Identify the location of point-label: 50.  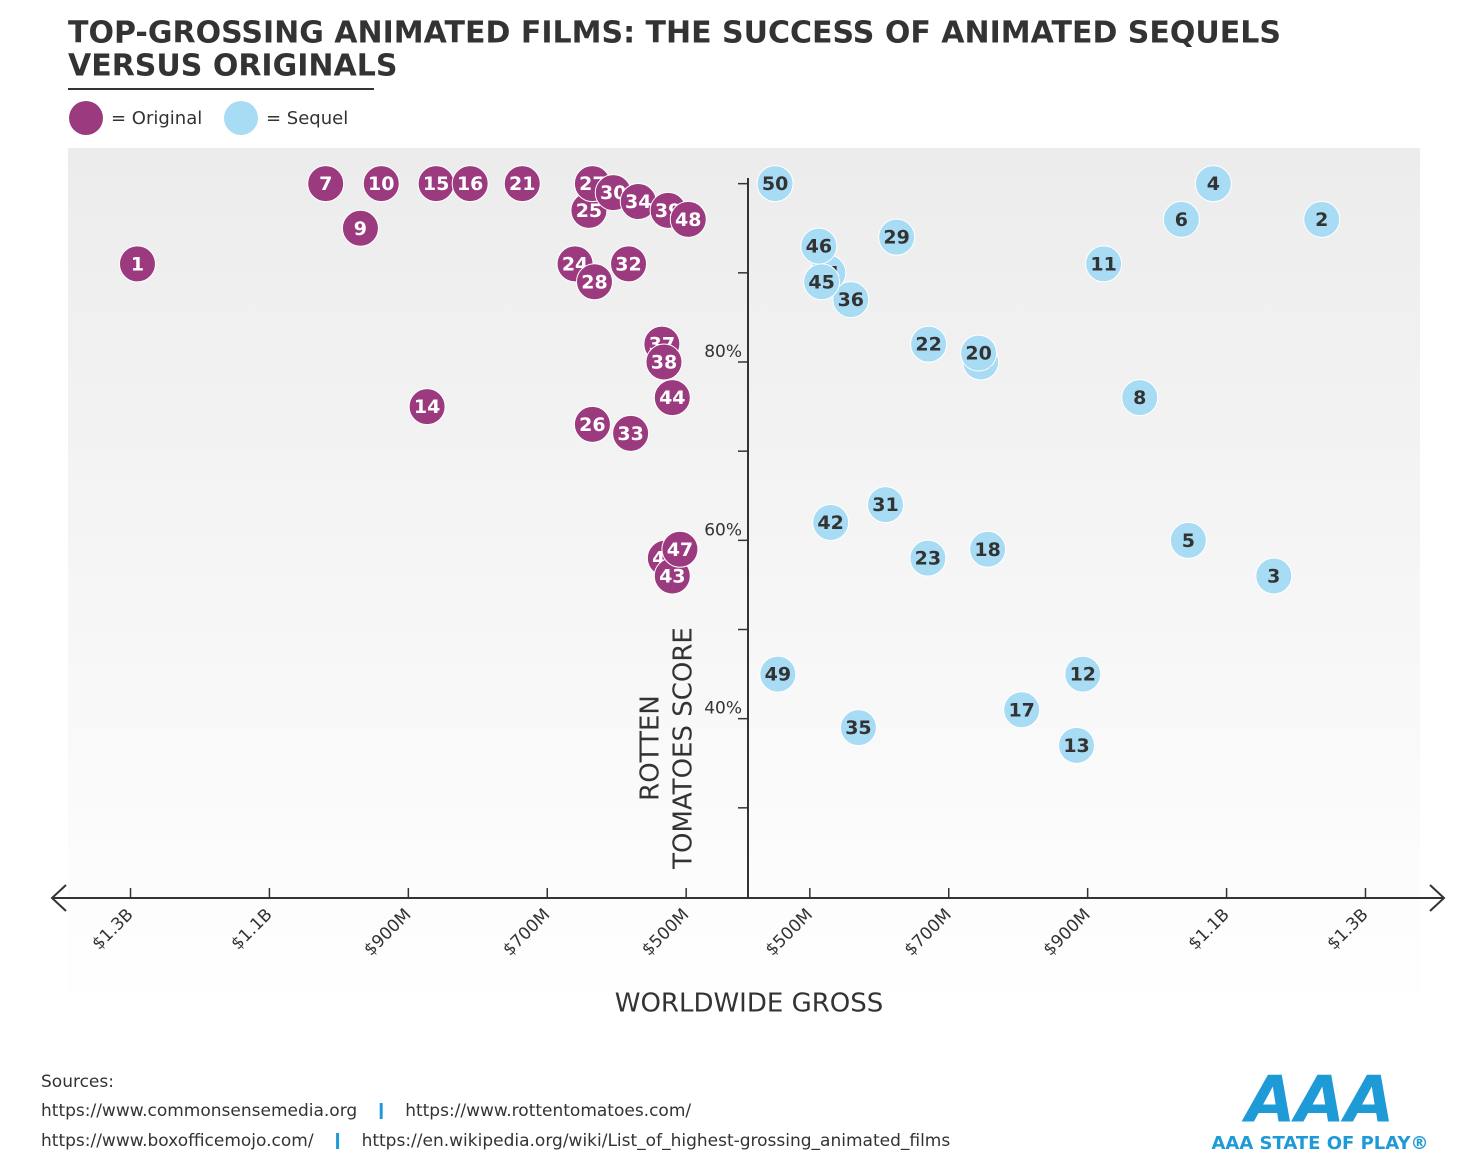
(775, 184).